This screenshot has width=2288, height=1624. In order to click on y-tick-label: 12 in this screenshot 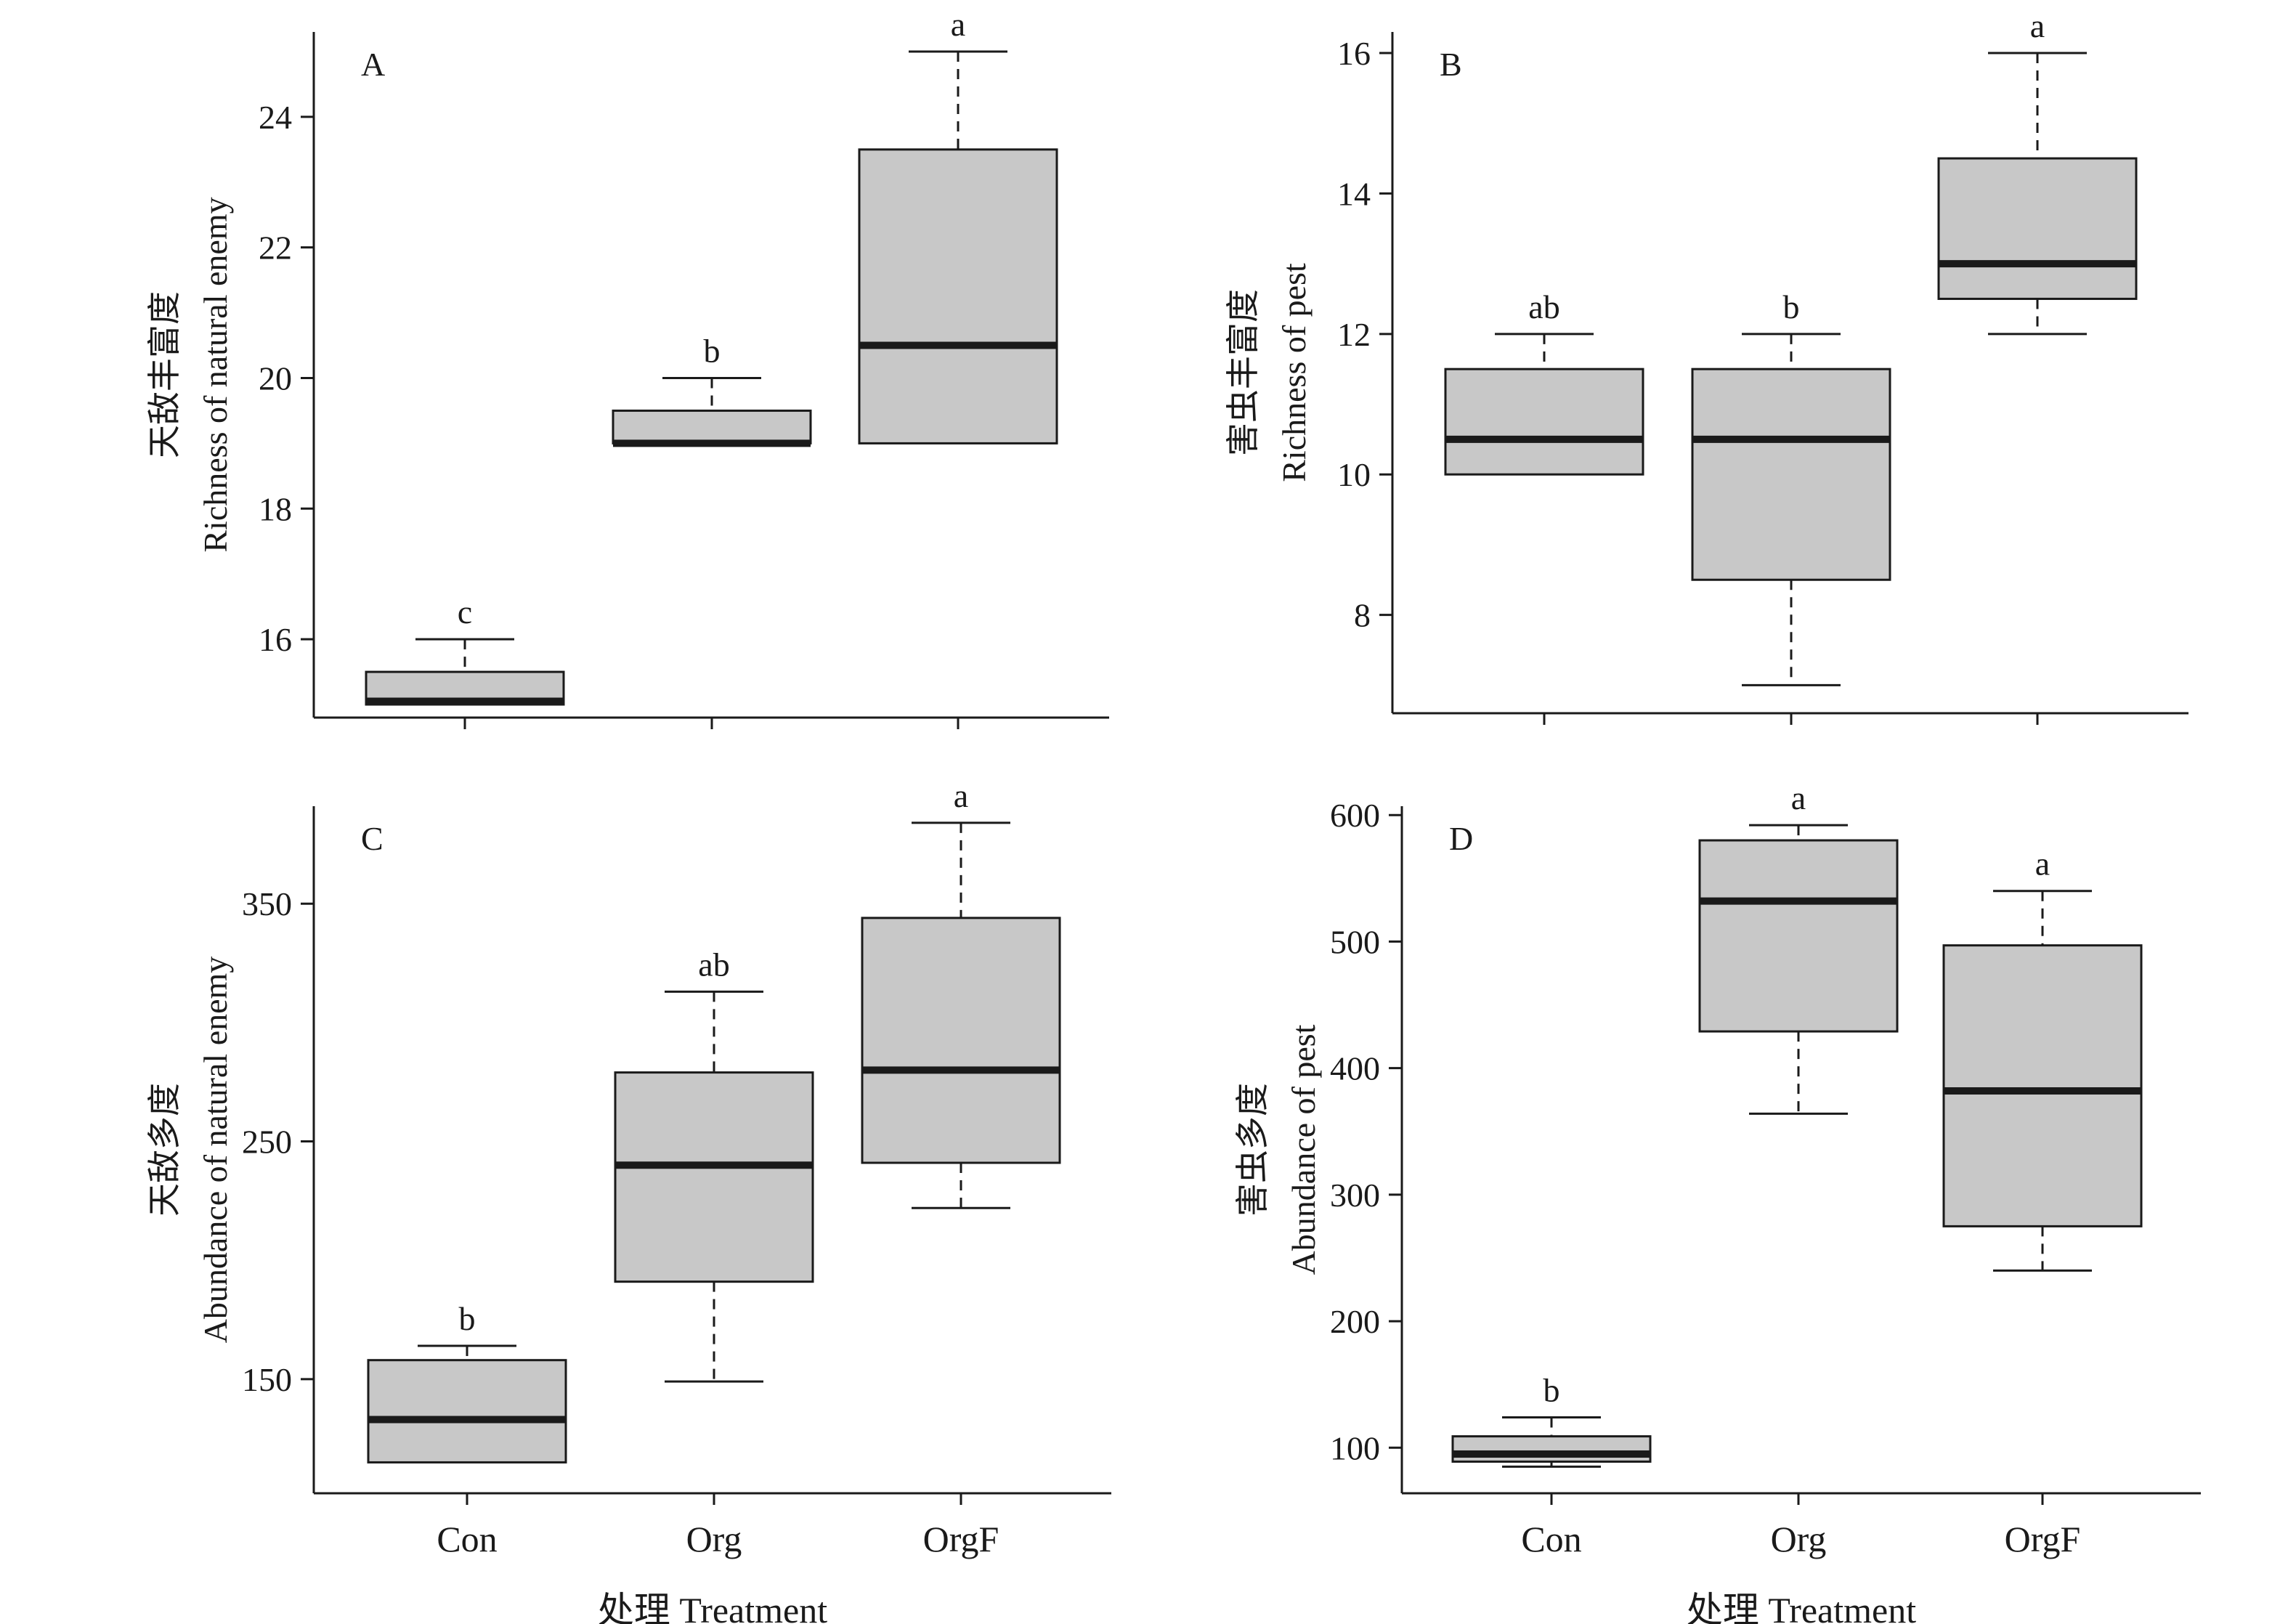, I will do `click(1354, 334)`.